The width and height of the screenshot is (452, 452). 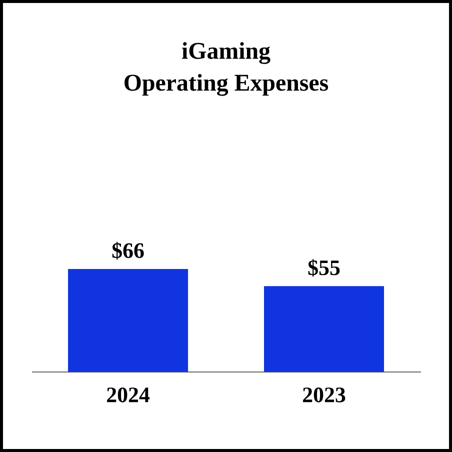 What do you see at coordinates (226, 69) in the screenshot?
I see `chart-title: iGaming Operating Expenses` at bounding box center [226, 69].